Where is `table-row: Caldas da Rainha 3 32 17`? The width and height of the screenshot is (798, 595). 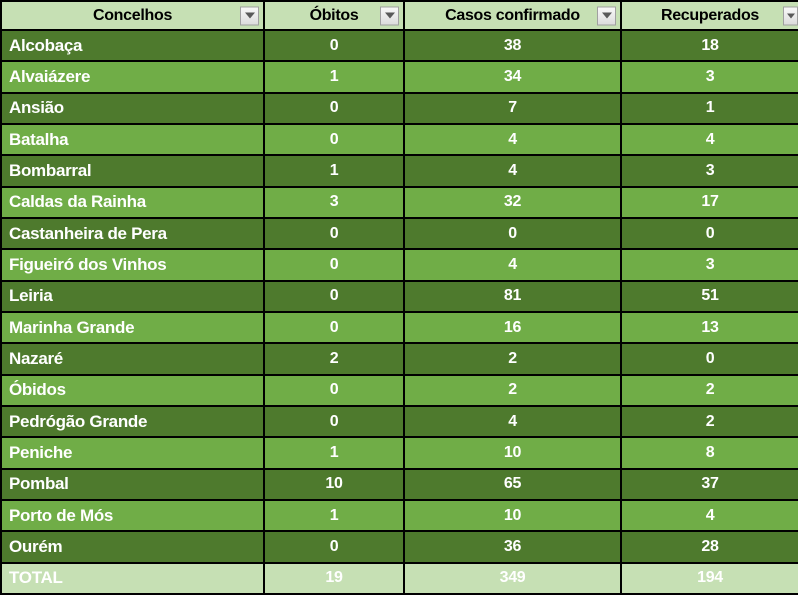 table-row: Caldas da Rainha 3 32 17 is located at coordinates (399, 202).